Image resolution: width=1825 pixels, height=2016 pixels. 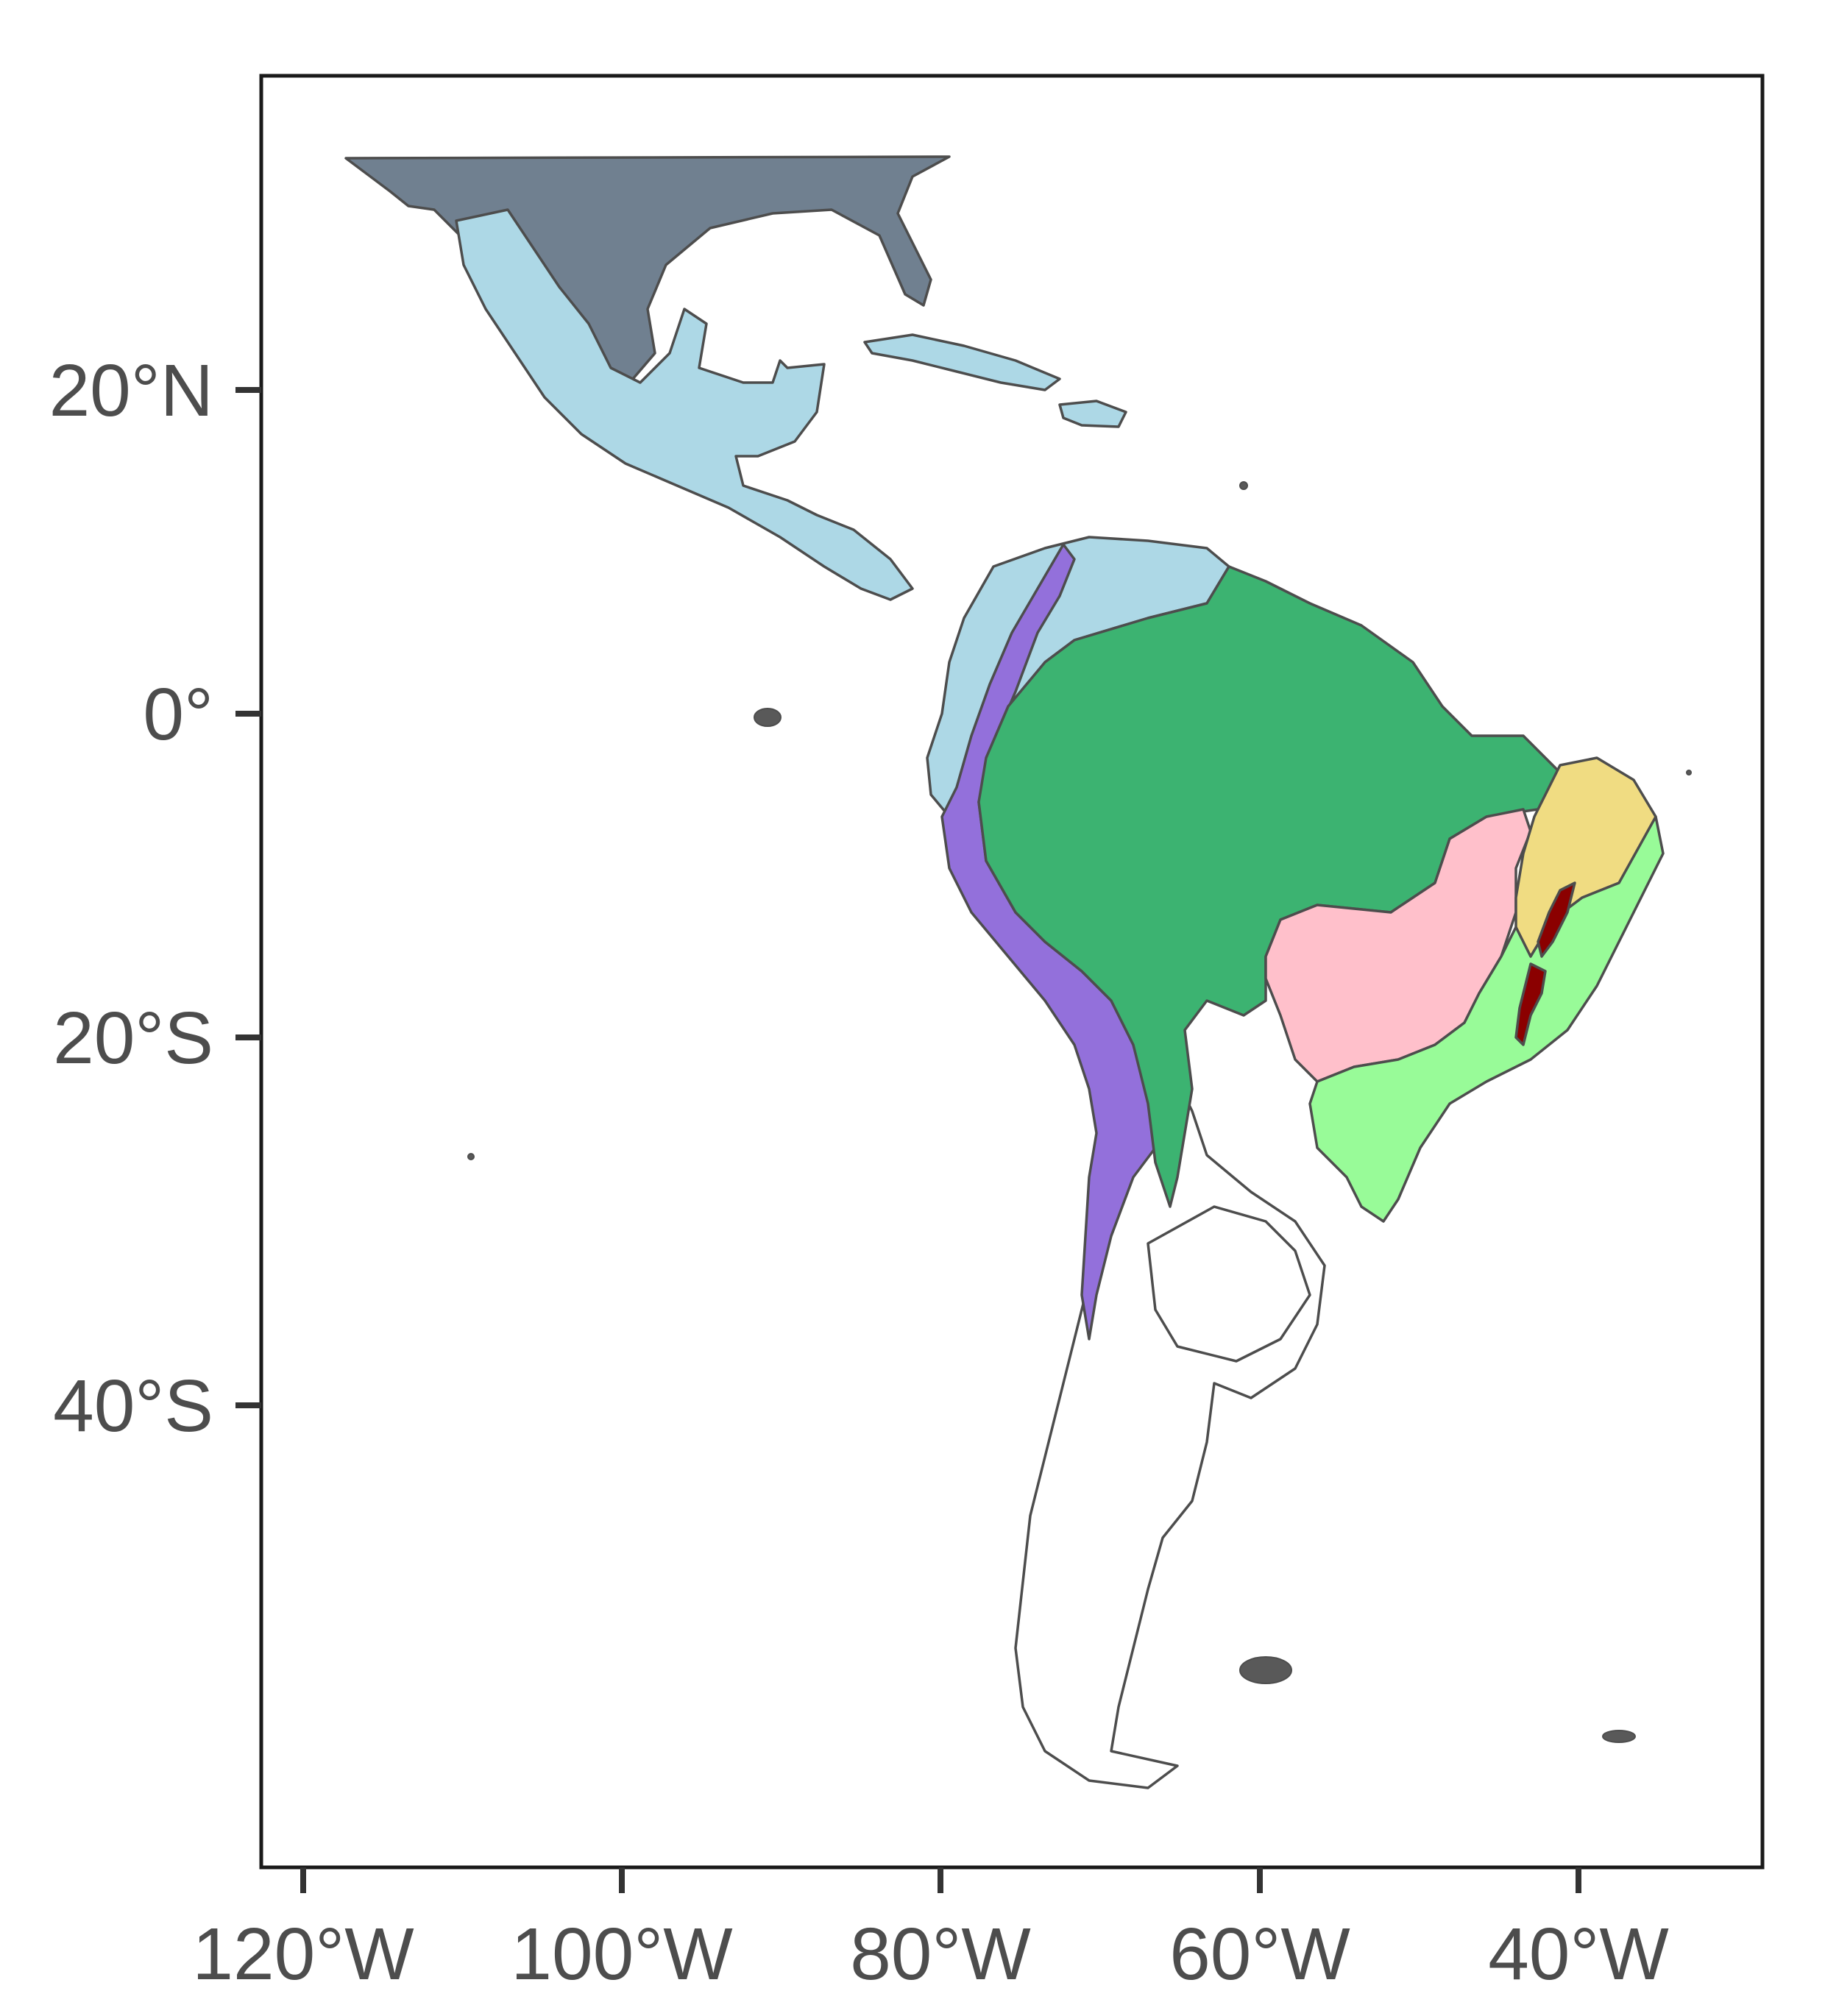 What do you see at coordinates (647, 269) in the screenshot?
I see `mexico-region` at bounding box center [647, 269].